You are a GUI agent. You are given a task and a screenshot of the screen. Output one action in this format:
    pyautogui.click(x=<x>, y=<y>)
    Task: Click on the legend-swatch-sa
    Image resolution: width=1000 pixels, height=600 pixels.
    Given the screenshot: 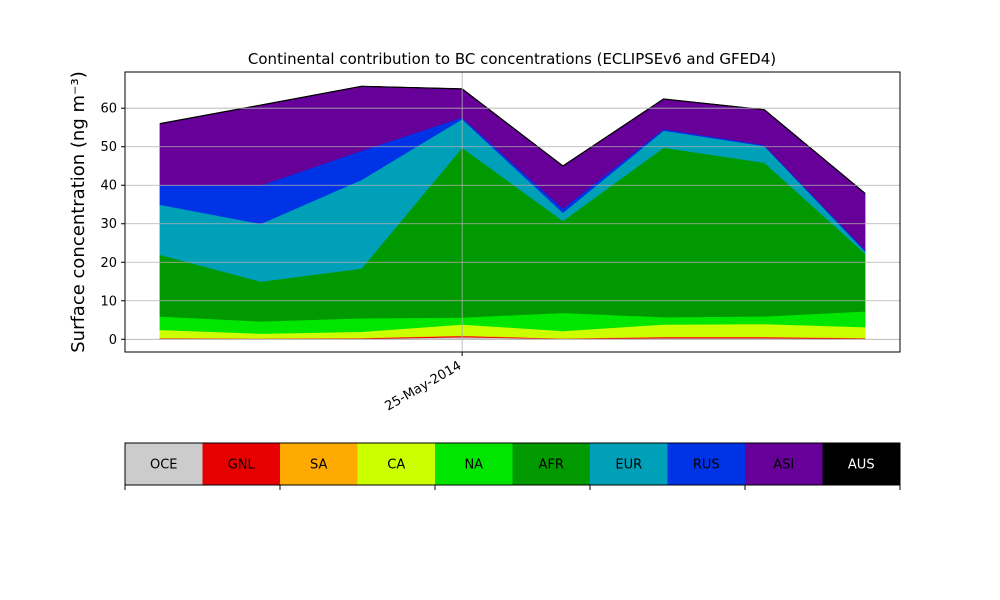 What is the action you would take?
    pyautogui.click(x=319, y=464)
    